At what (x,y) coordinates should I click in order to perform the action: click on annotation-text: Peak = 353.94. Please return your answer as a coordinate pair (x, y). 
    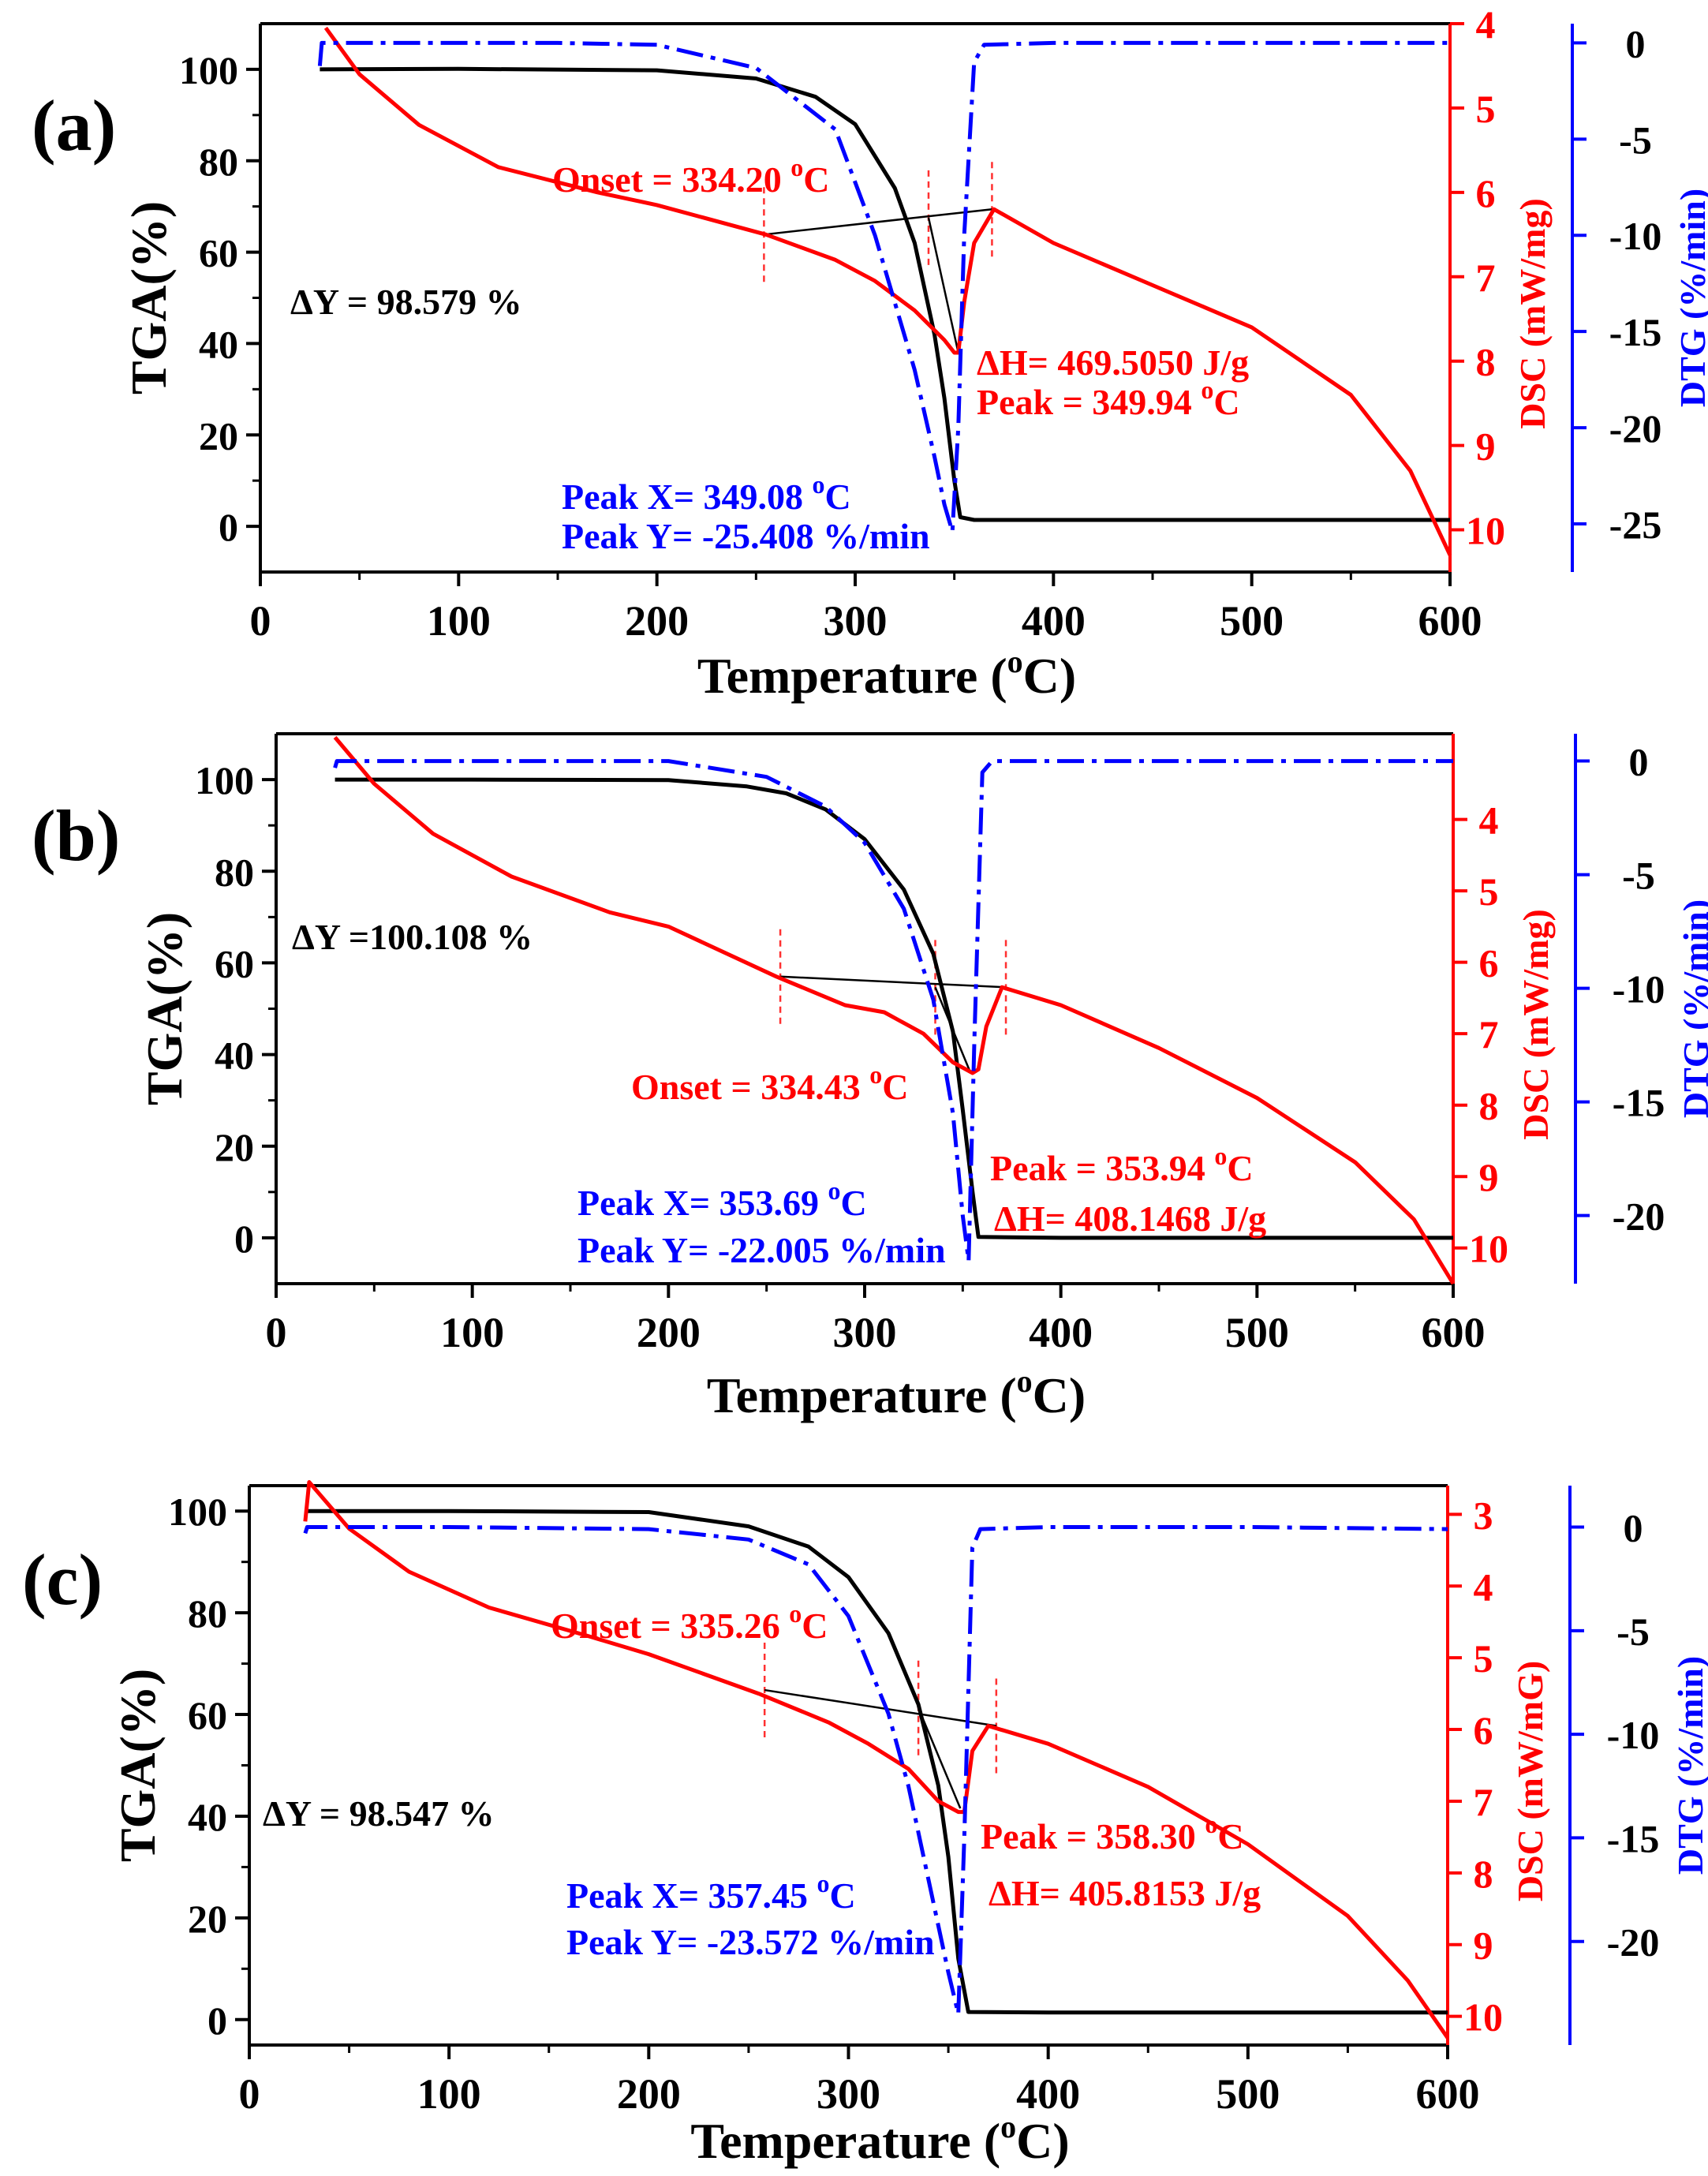
    Looking at the image, I should click on (1102, 1168).